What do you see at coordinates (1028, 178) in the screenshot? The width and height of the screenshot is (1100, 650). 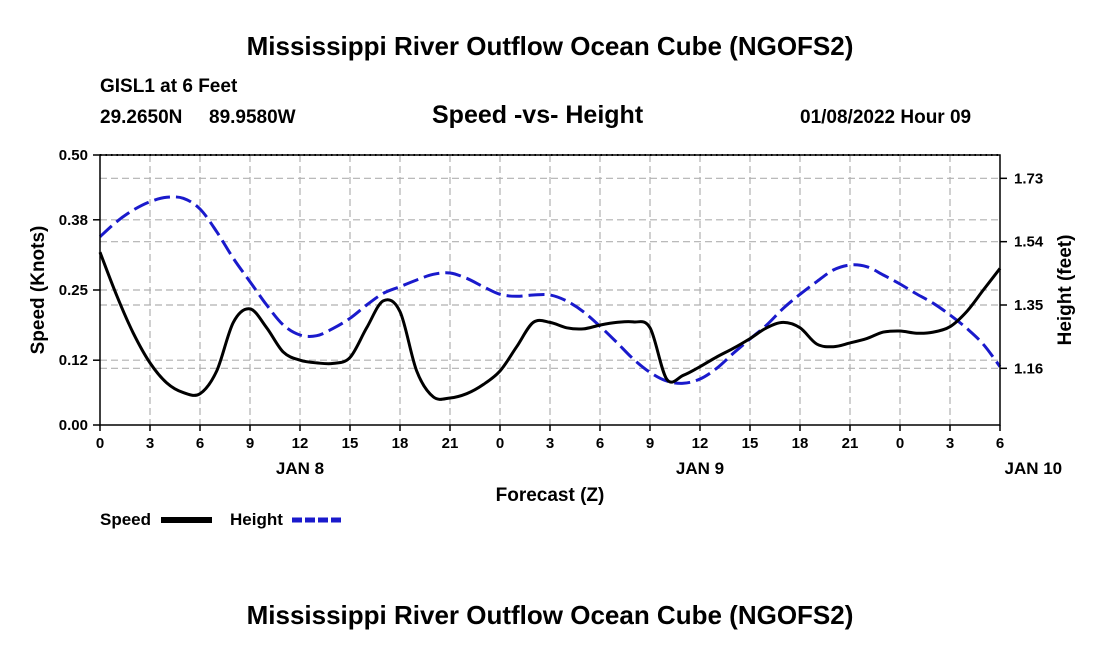 I see `y2-tick-label: 1.73` at bounding box center [1028, 178].